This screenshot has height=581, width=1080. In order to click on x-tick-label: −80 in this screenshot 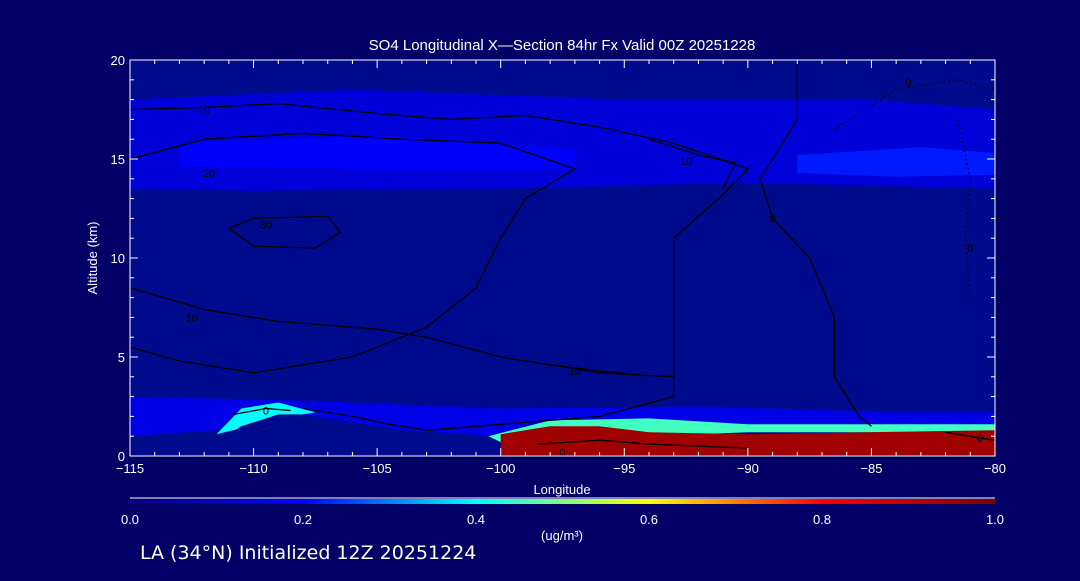, I will do `click(995, 468)`.